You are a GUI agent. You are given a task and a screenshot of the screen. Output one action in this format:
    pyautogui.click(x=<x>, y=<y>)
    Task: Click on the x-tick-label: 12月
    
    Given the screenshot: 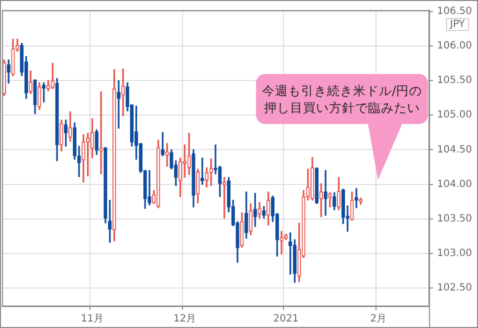 What is the action you would take?
    pyautogui.click(x=184, y=319)
    